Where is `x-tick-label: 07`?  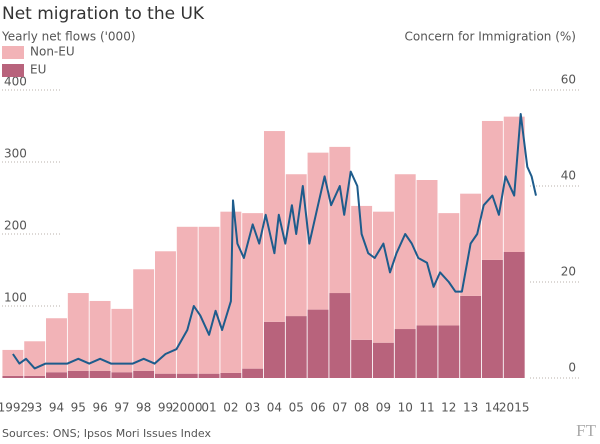 x-tick-label: 07 is located at coordinates (339, 408).